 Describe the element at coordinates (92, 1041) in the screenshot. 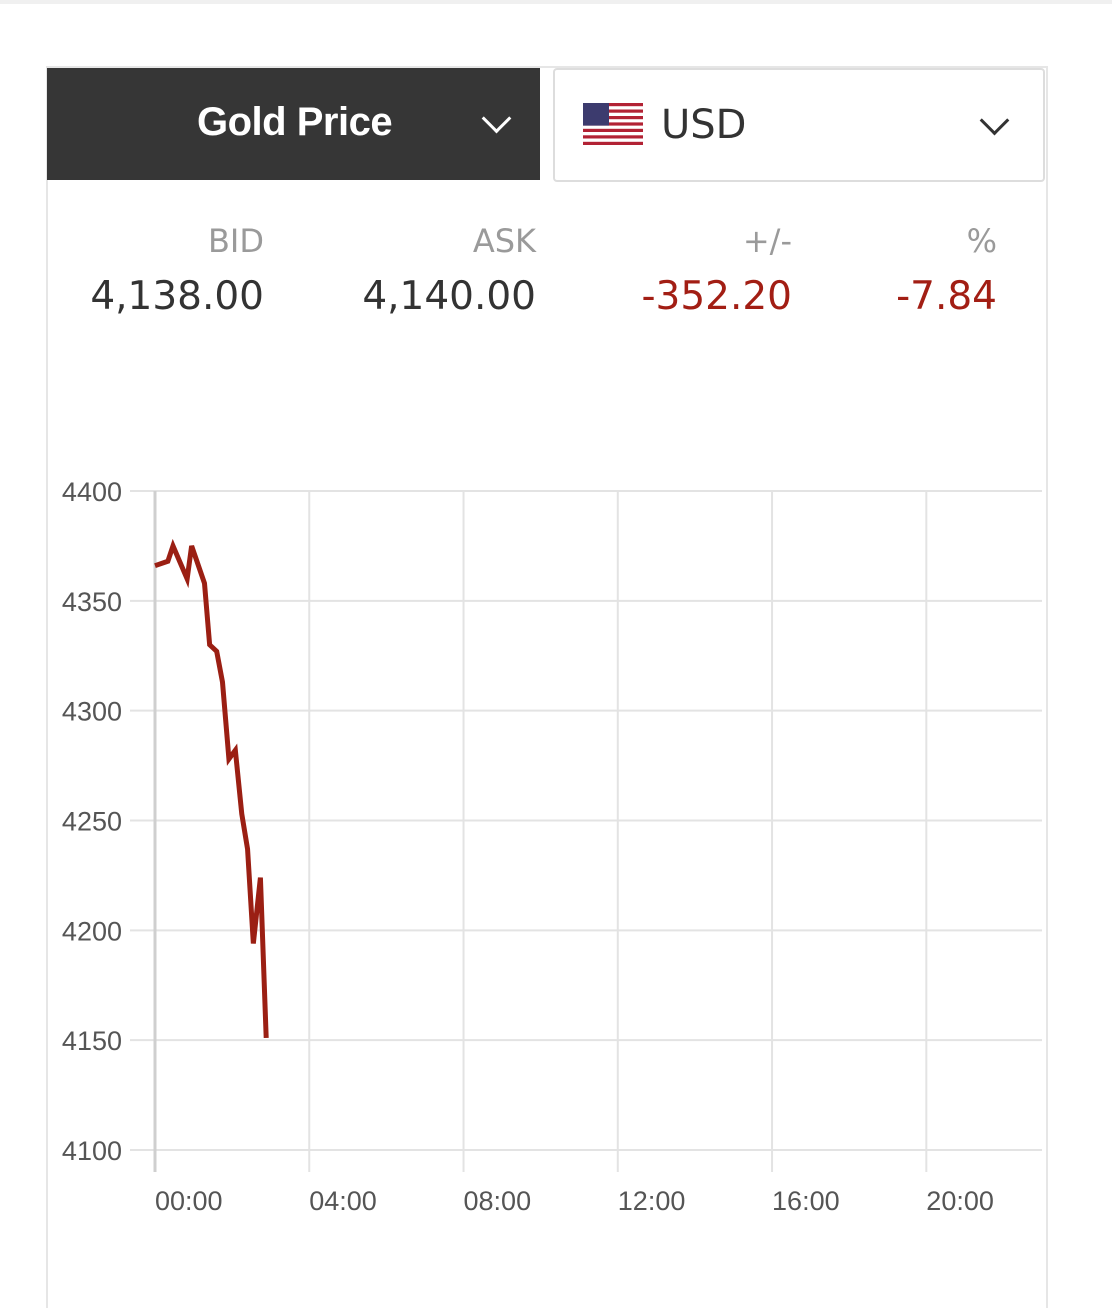

I see `y-tick-label: 4150` at that location.